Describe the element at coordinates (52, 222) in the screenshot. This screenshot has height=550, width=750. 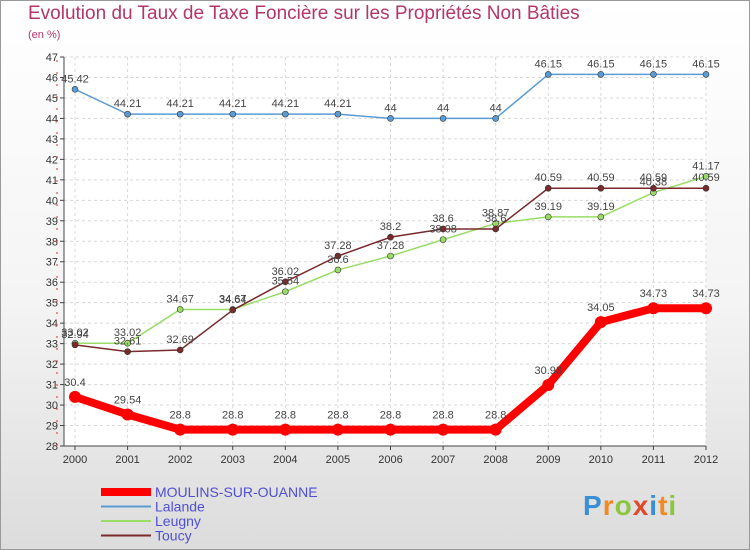
I see `y-tick-label: 39` at that location.